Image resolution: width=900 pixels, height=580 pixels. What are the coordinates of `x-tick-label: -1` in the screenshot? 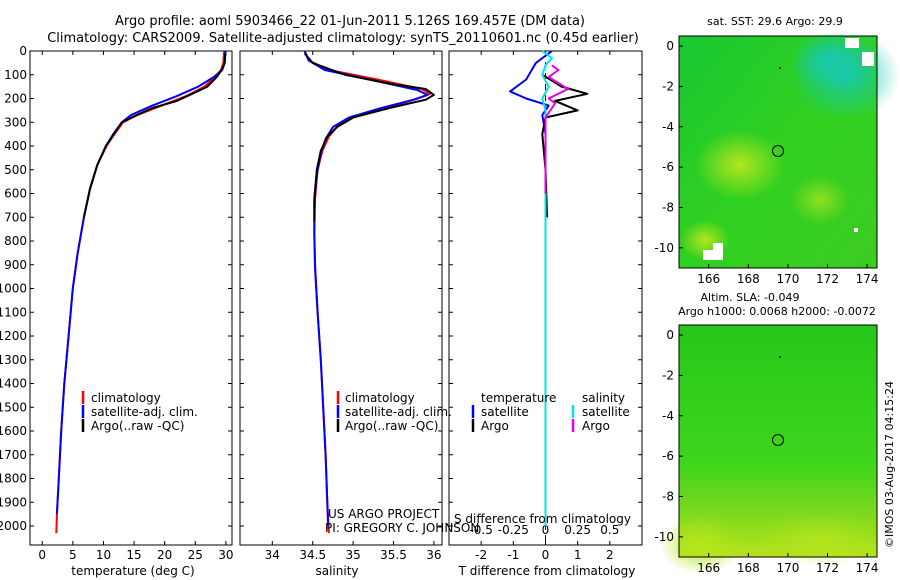 It's located at (513, 555).